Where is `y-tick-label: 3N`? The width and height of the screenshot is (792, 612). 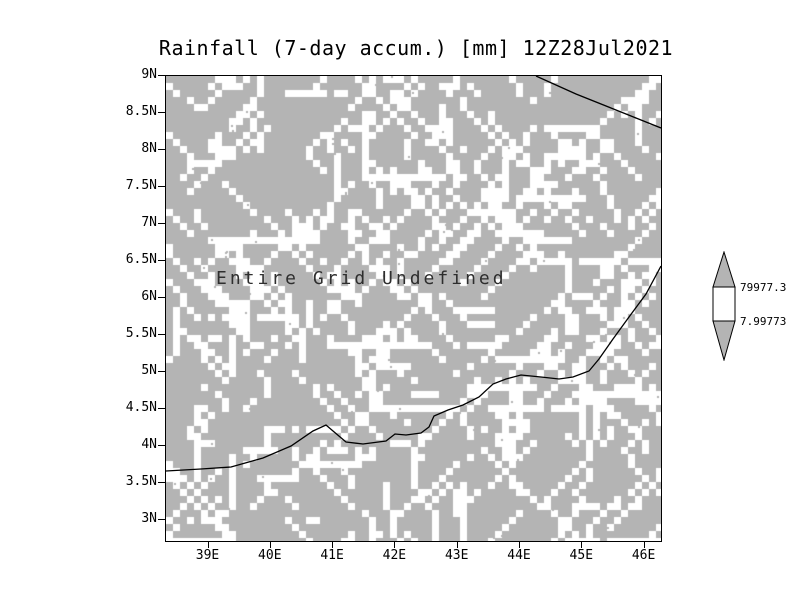 y-tick-label: 3N is located at coordinates (149, 518).